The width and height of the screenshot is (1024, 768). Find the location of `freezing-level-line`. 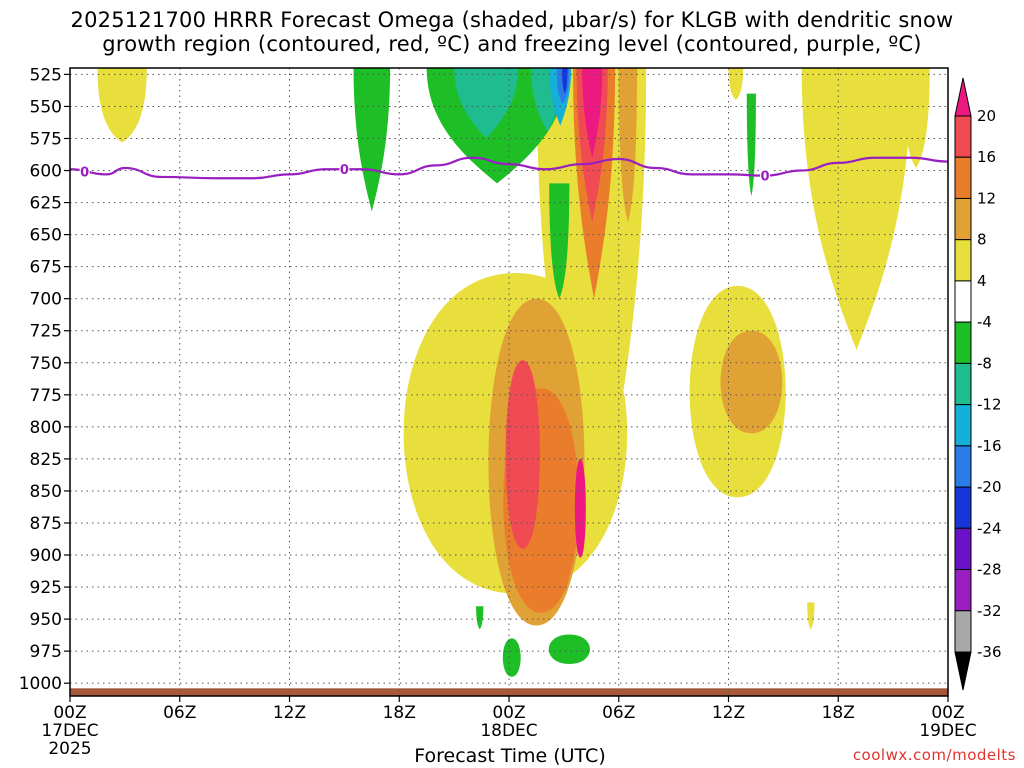

freezing-level-line is located at coordinates (509, 168).